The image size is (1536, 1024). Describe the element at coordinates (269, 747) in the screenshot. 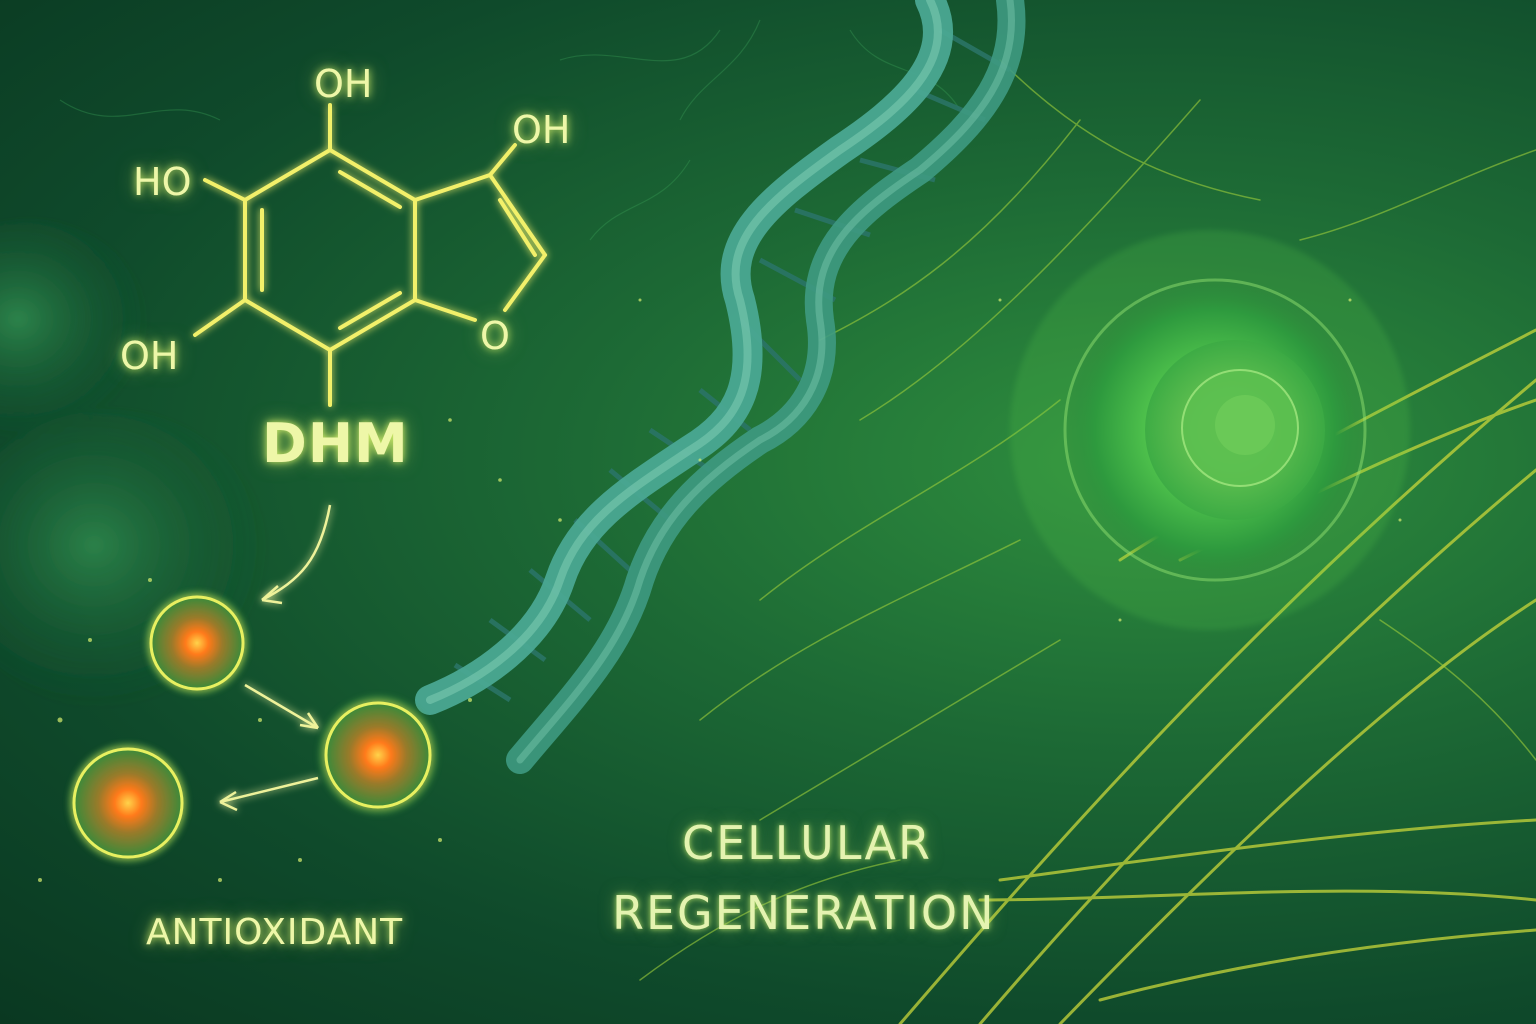

I see `radical-arrows` at that location.